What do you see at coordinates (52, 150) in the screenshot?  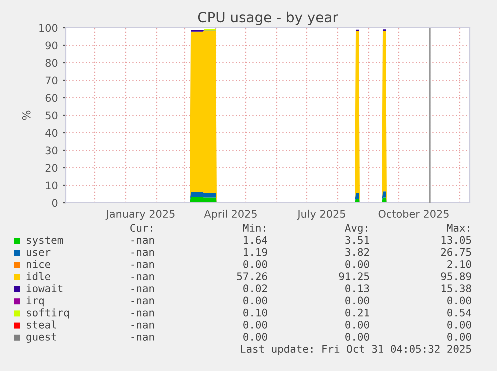 I see `y-tick-label: 30` at bounding box center [52, 150].